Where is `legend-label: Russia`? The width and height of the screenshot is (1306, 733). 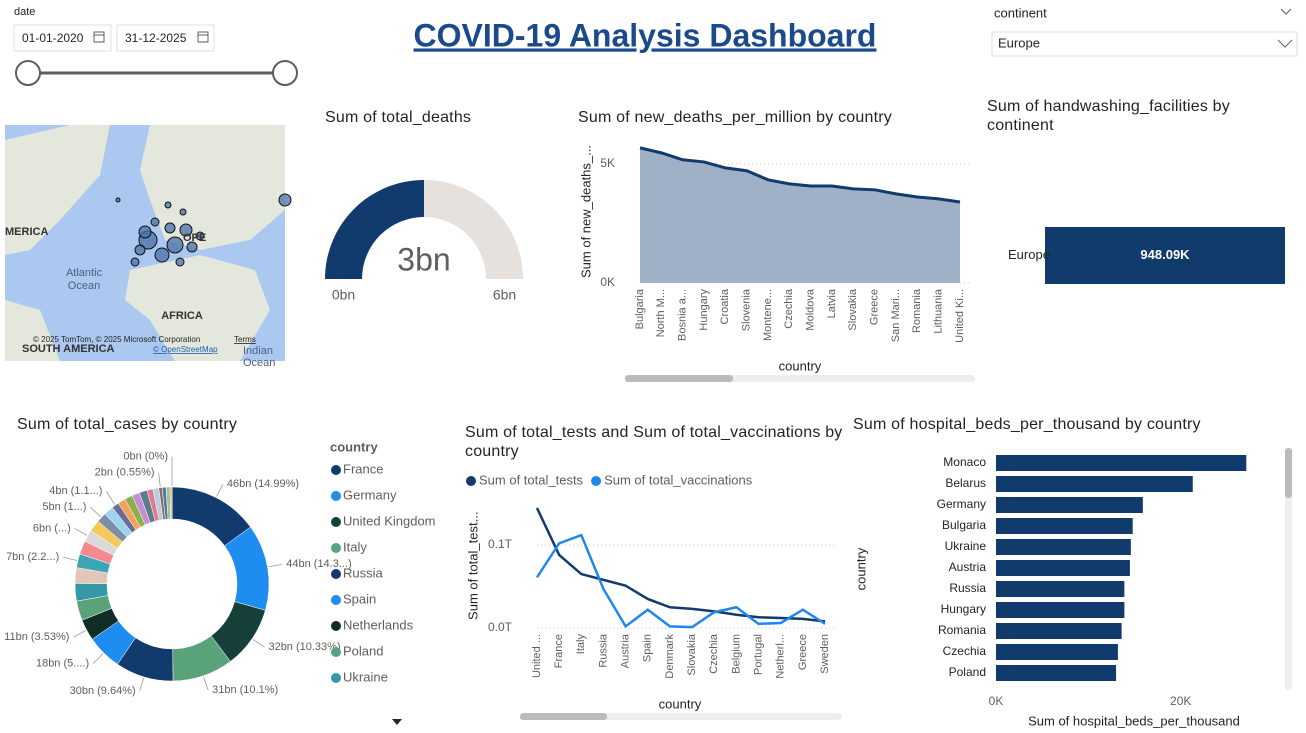
legend-label: Russia is located at coordinates (363, 572).